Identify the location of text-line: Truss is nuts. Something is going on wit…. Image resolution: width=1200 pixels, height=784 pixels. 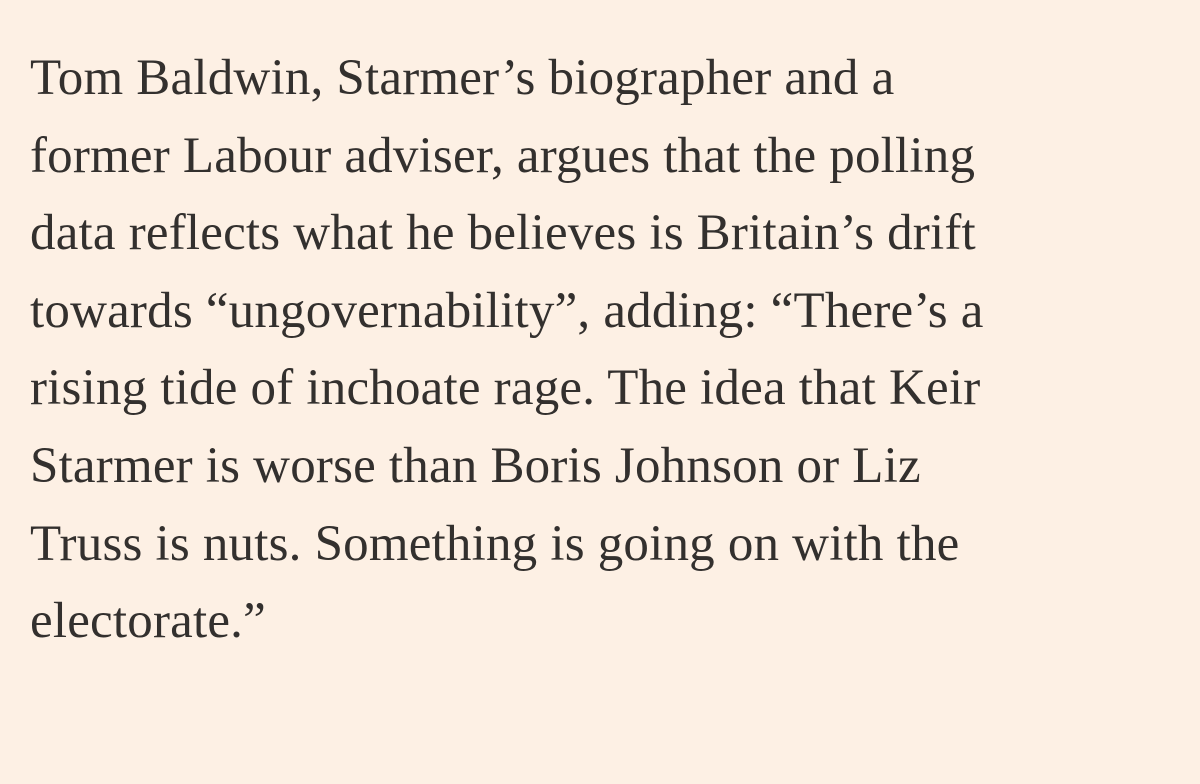
(495, 543).